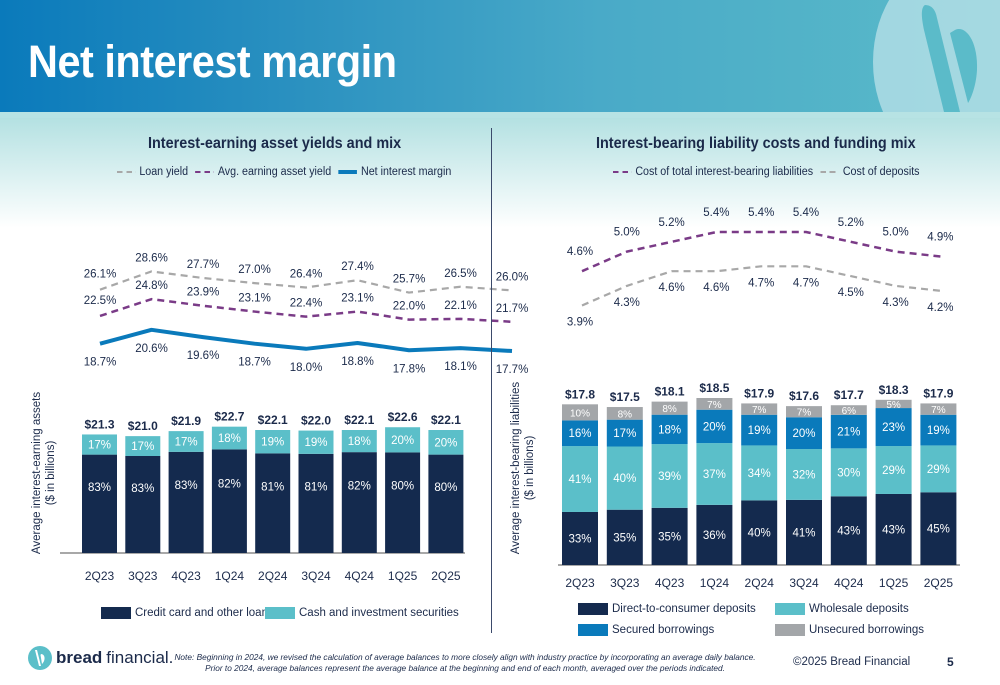 This screenshot has width=1000, height=685. Describe the element at coordinates (460, 274) in the screenshot. I see `data-label: 26.5%` at that location.